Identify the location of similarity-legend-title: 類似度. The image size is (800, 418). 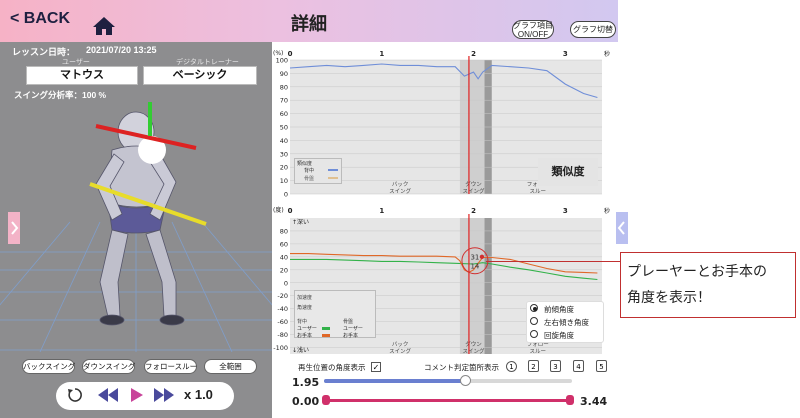
(305, 164).